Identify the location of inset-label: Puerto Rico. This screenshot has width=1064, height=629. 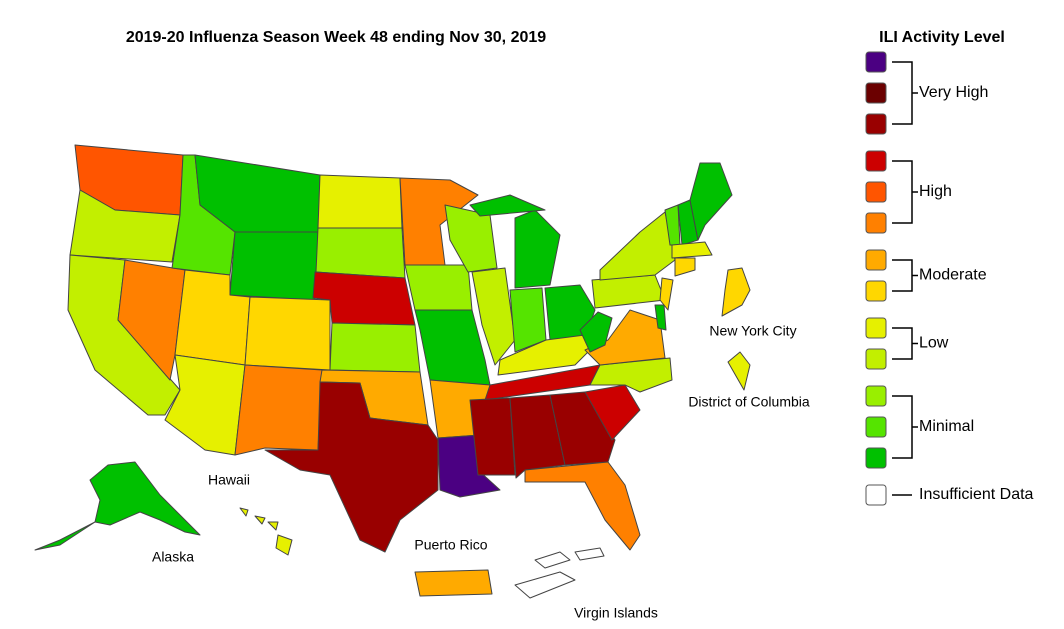
(450, 545).